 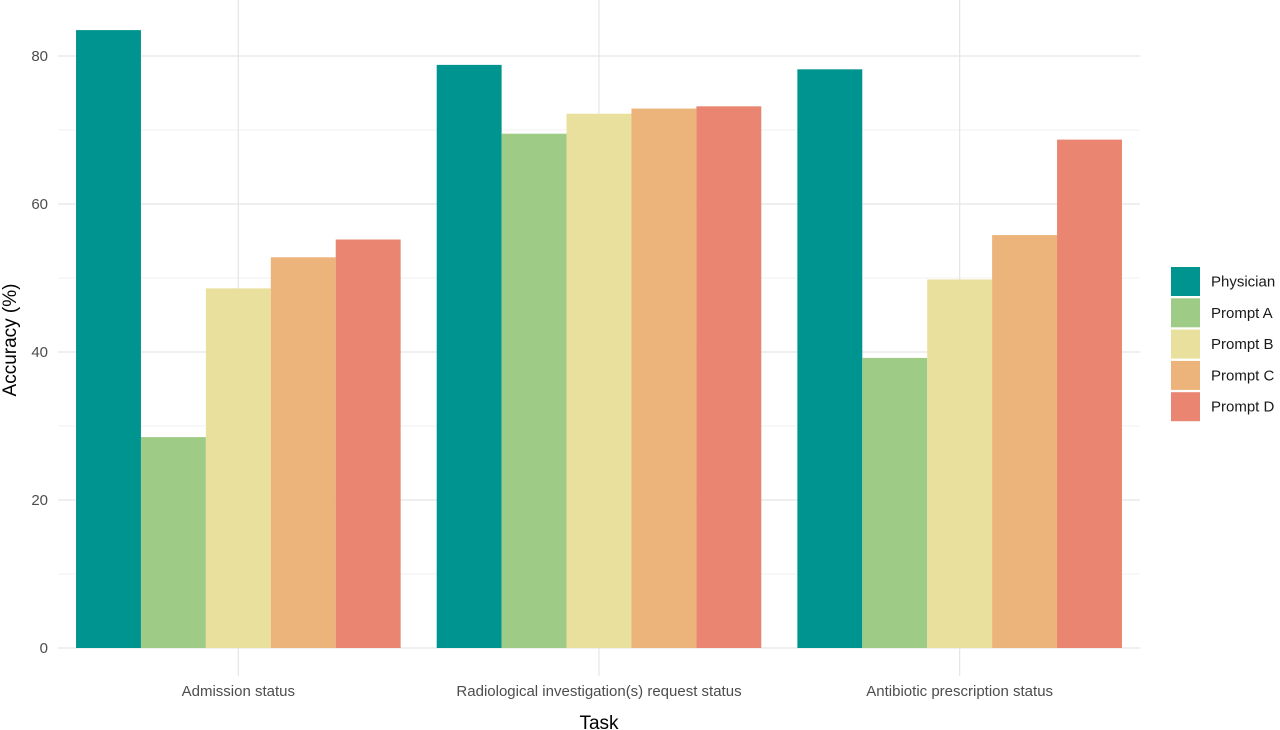 What do you see at coordinates (1242, 344) in the screenshot?
I see `legend-label: Prompt B` at bounding box center [1242, 344].